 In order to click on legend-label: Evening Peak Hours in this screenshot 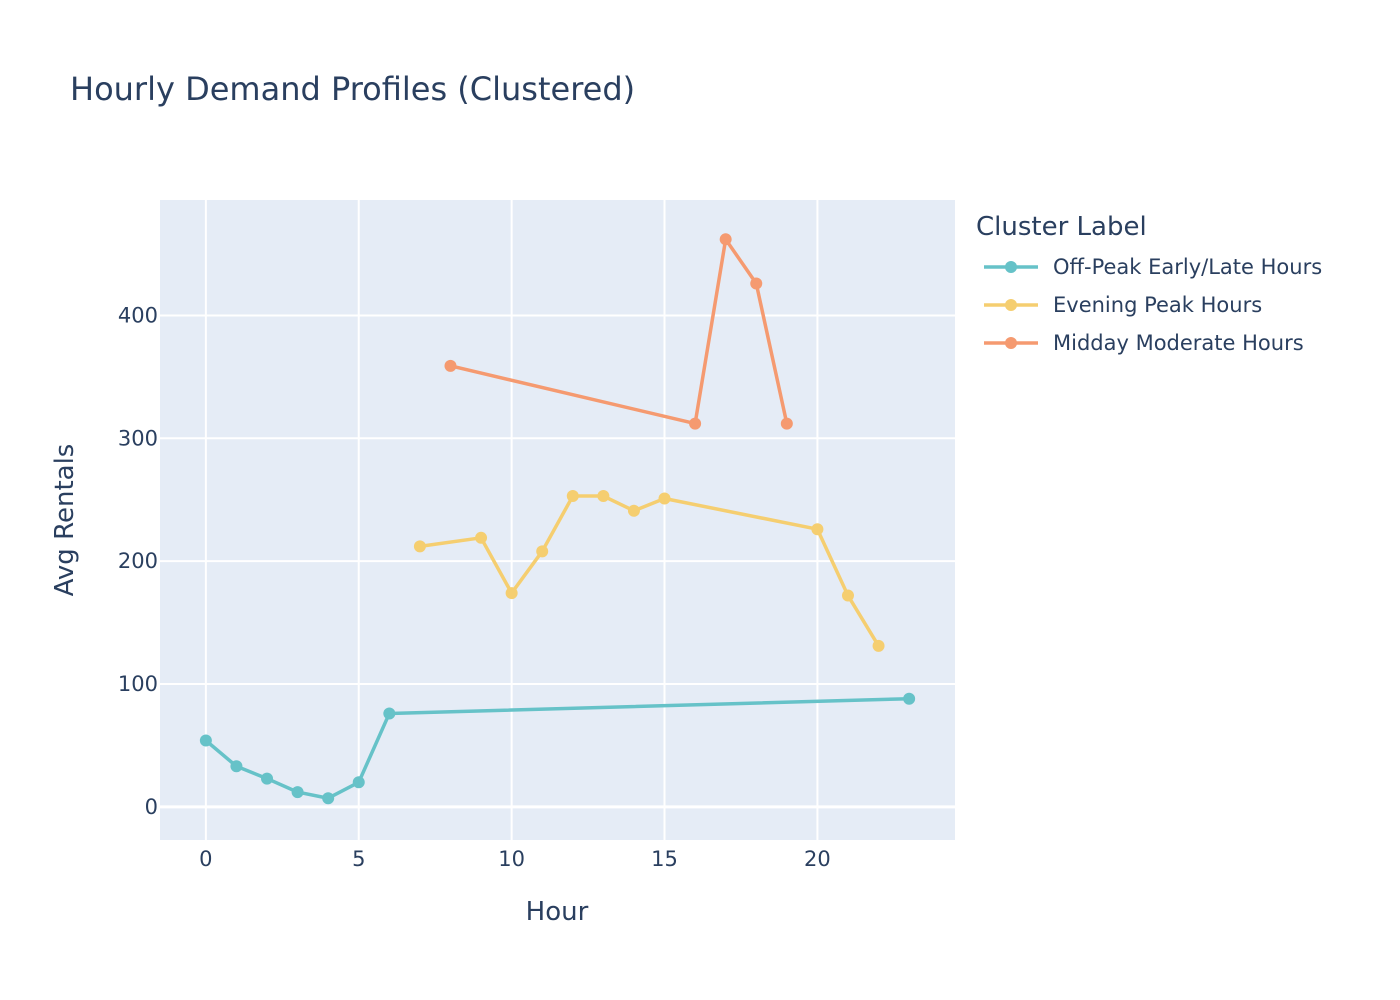, I will do `click(1157, 305)`.